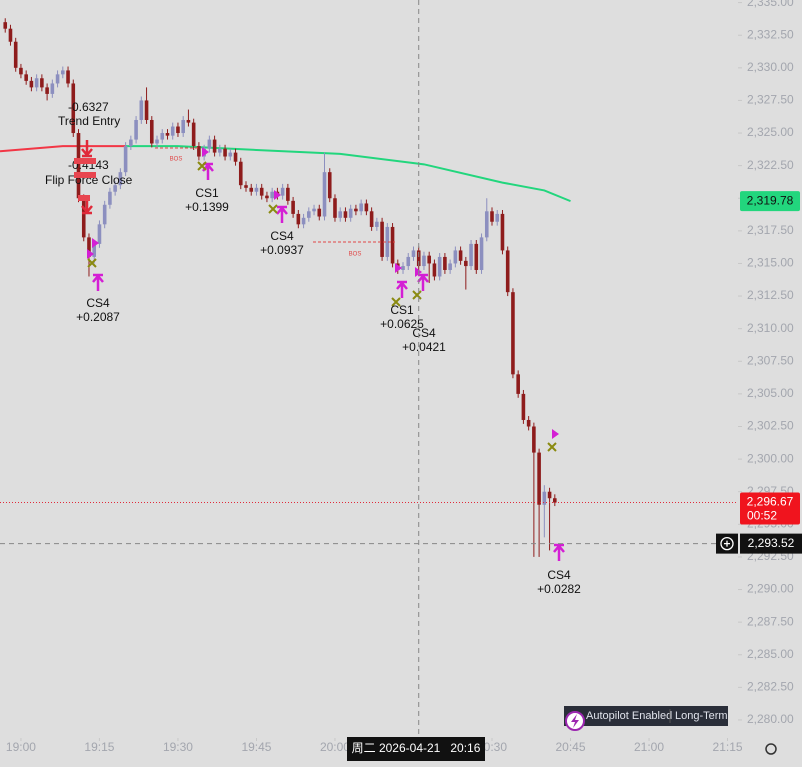 The height and width of the screenshot is (767, 802). I want to click on badge-bolt, so click(575, 721).